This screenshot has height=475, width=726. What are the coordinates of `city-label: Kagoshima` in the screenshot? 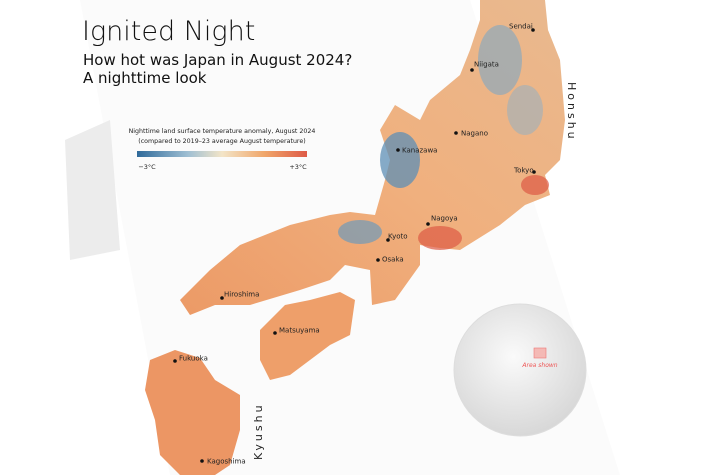 It's located at (226, 462).